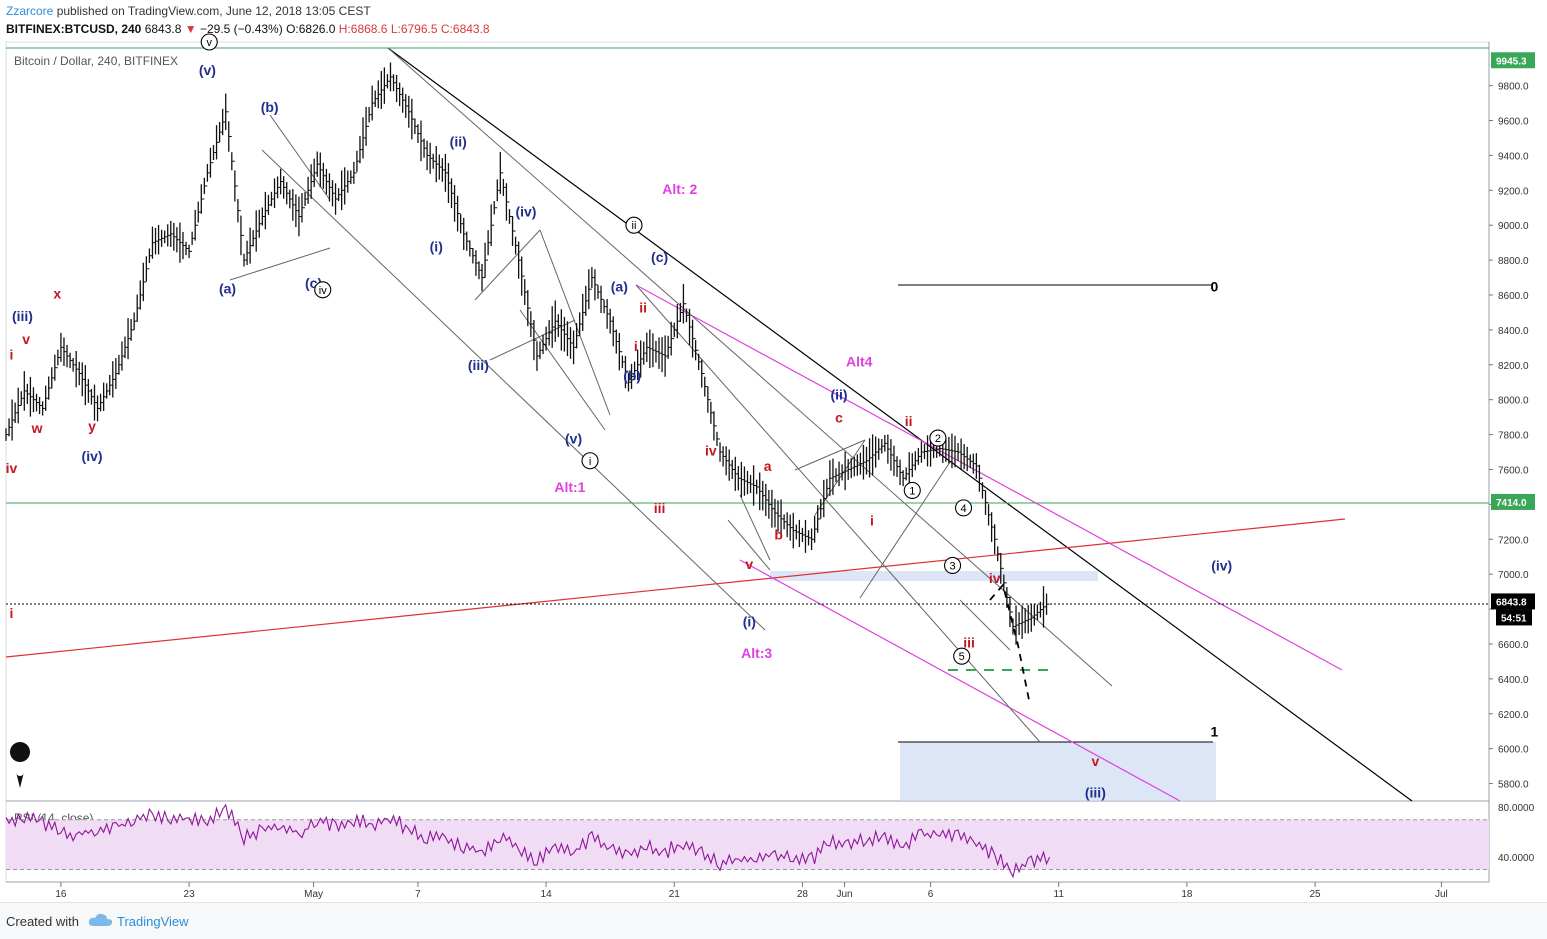  What do you see at coordinates (960, 680) in the screenshot?
I see `magenta-lower-line` at bounding box center [960, 680].